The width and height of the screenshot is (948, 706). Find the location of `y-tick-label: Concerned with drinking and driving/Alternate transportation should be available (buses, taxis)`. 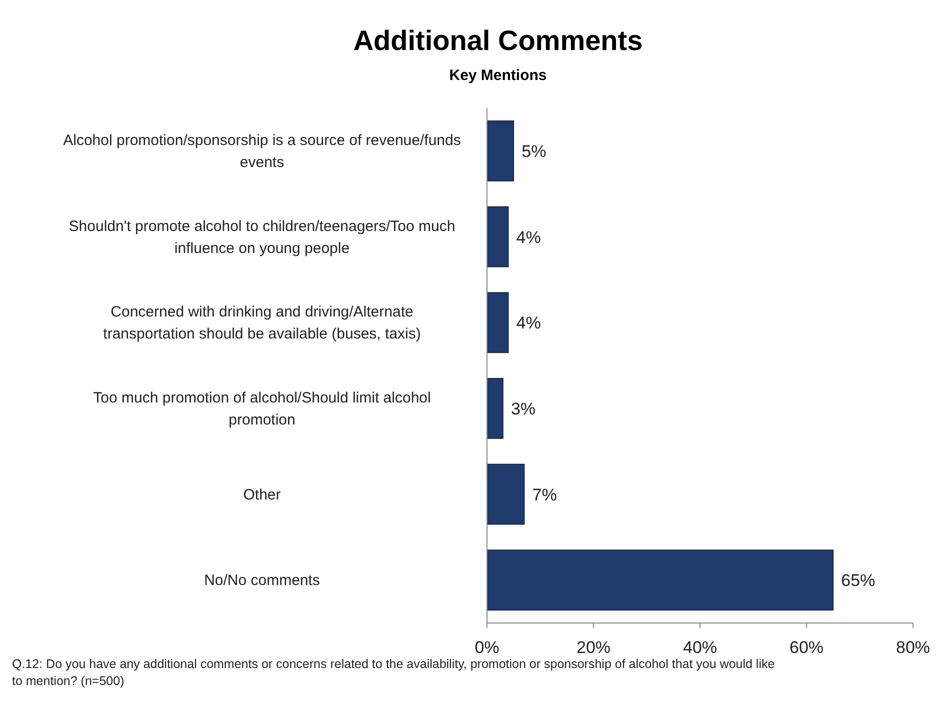

y-tick-label: Concerned with drinking and driving/Alternate transportation should be available (buses, taxis) is located at coordinates (262, 323).